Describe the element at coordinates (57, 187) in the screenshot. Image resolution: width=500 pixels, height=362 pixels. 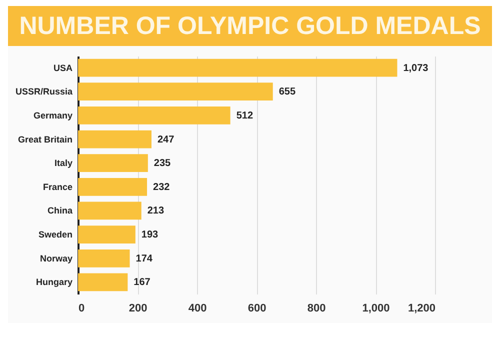
I see `y-tick-label: France` at that location.